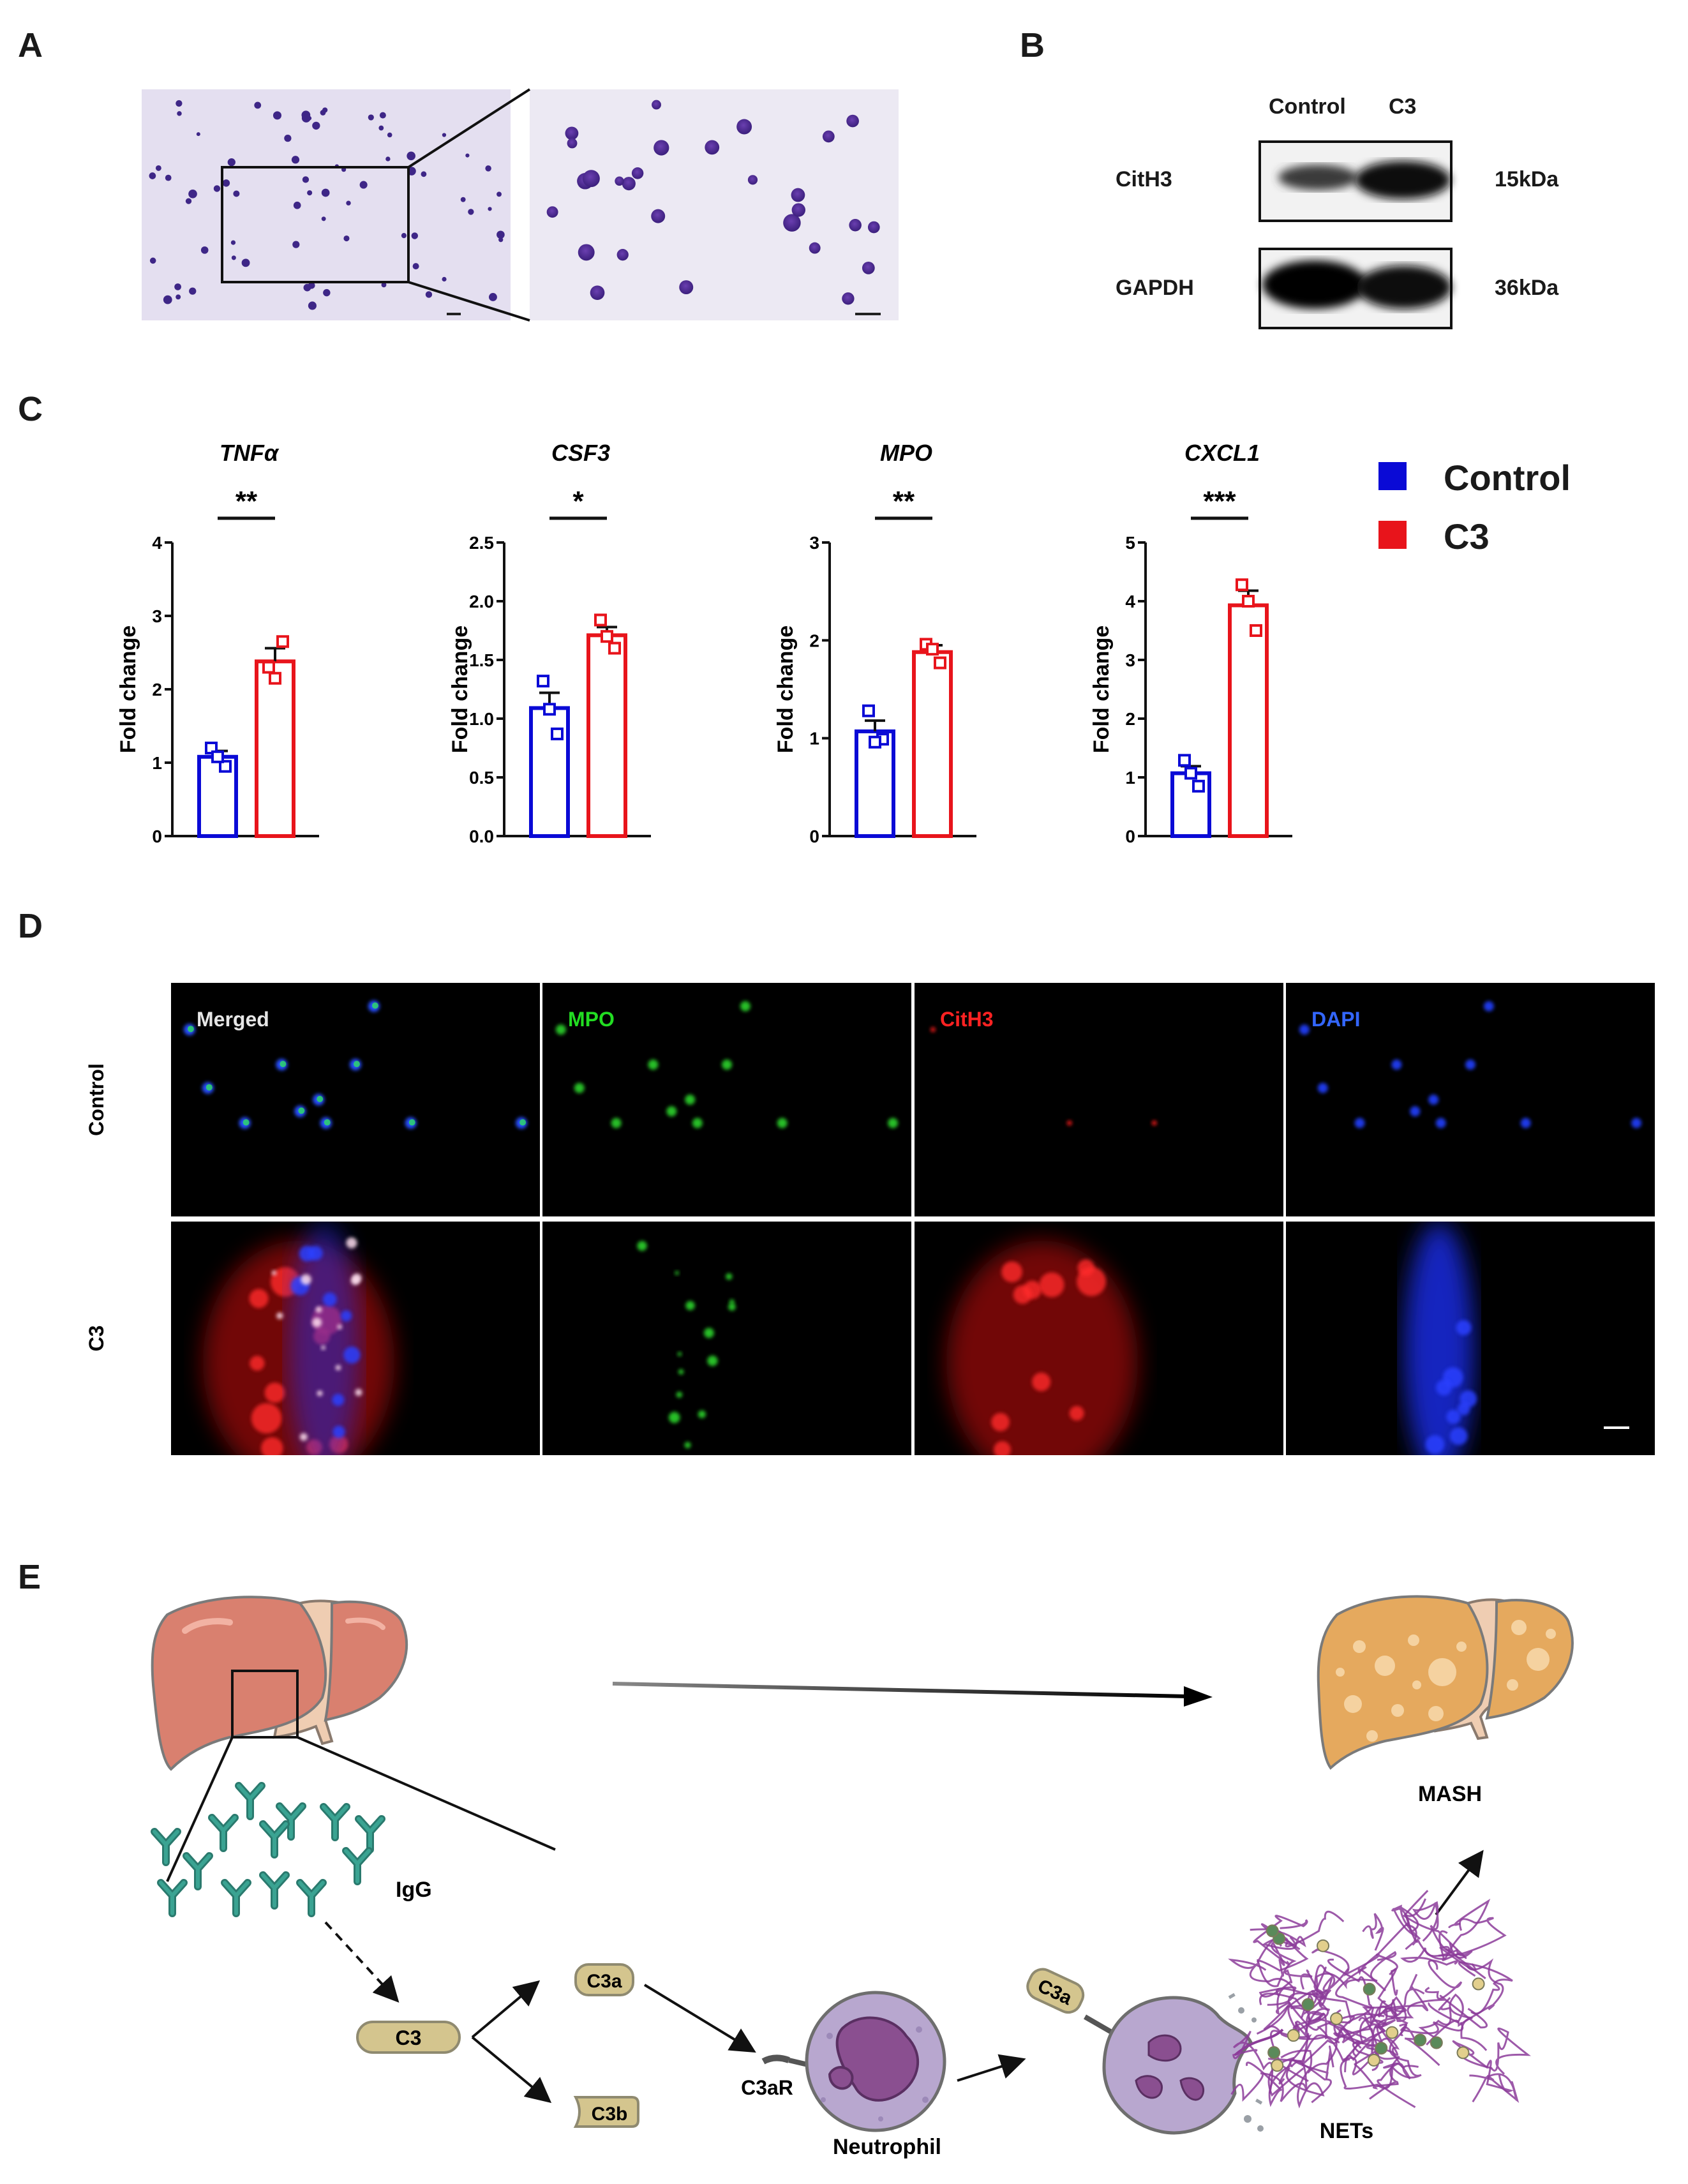 Image resolution: width=1688 pixels, height=2184 pixels. What do you see at coordinates (906, 453) in the screenshot?
I see `chart-title: MPO` at bounding box center [906, 453].